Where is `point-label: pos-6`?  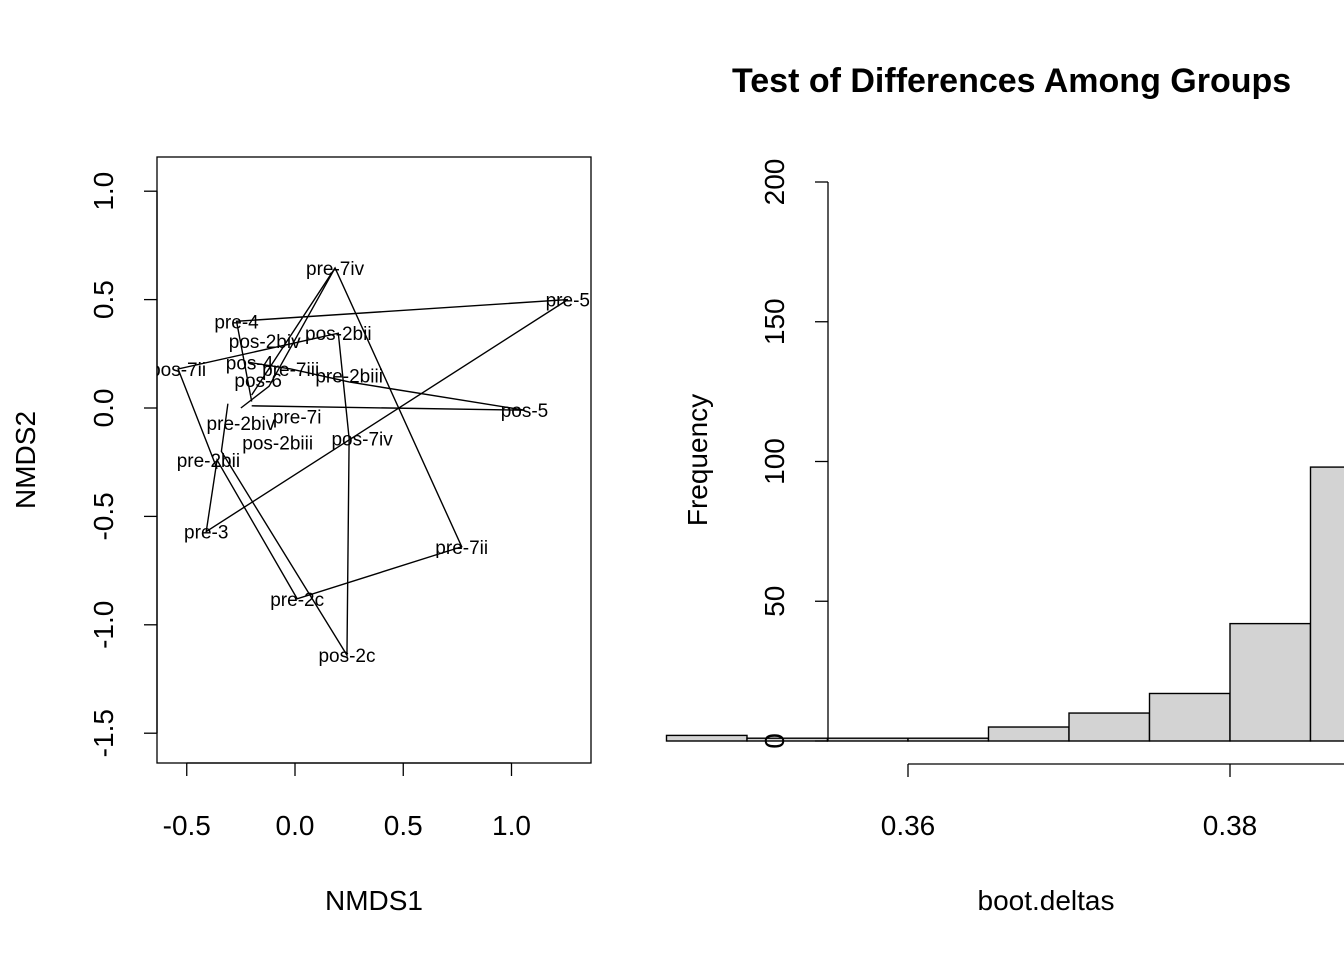 point-label: pos-6 is located at coordinates (258, 381).